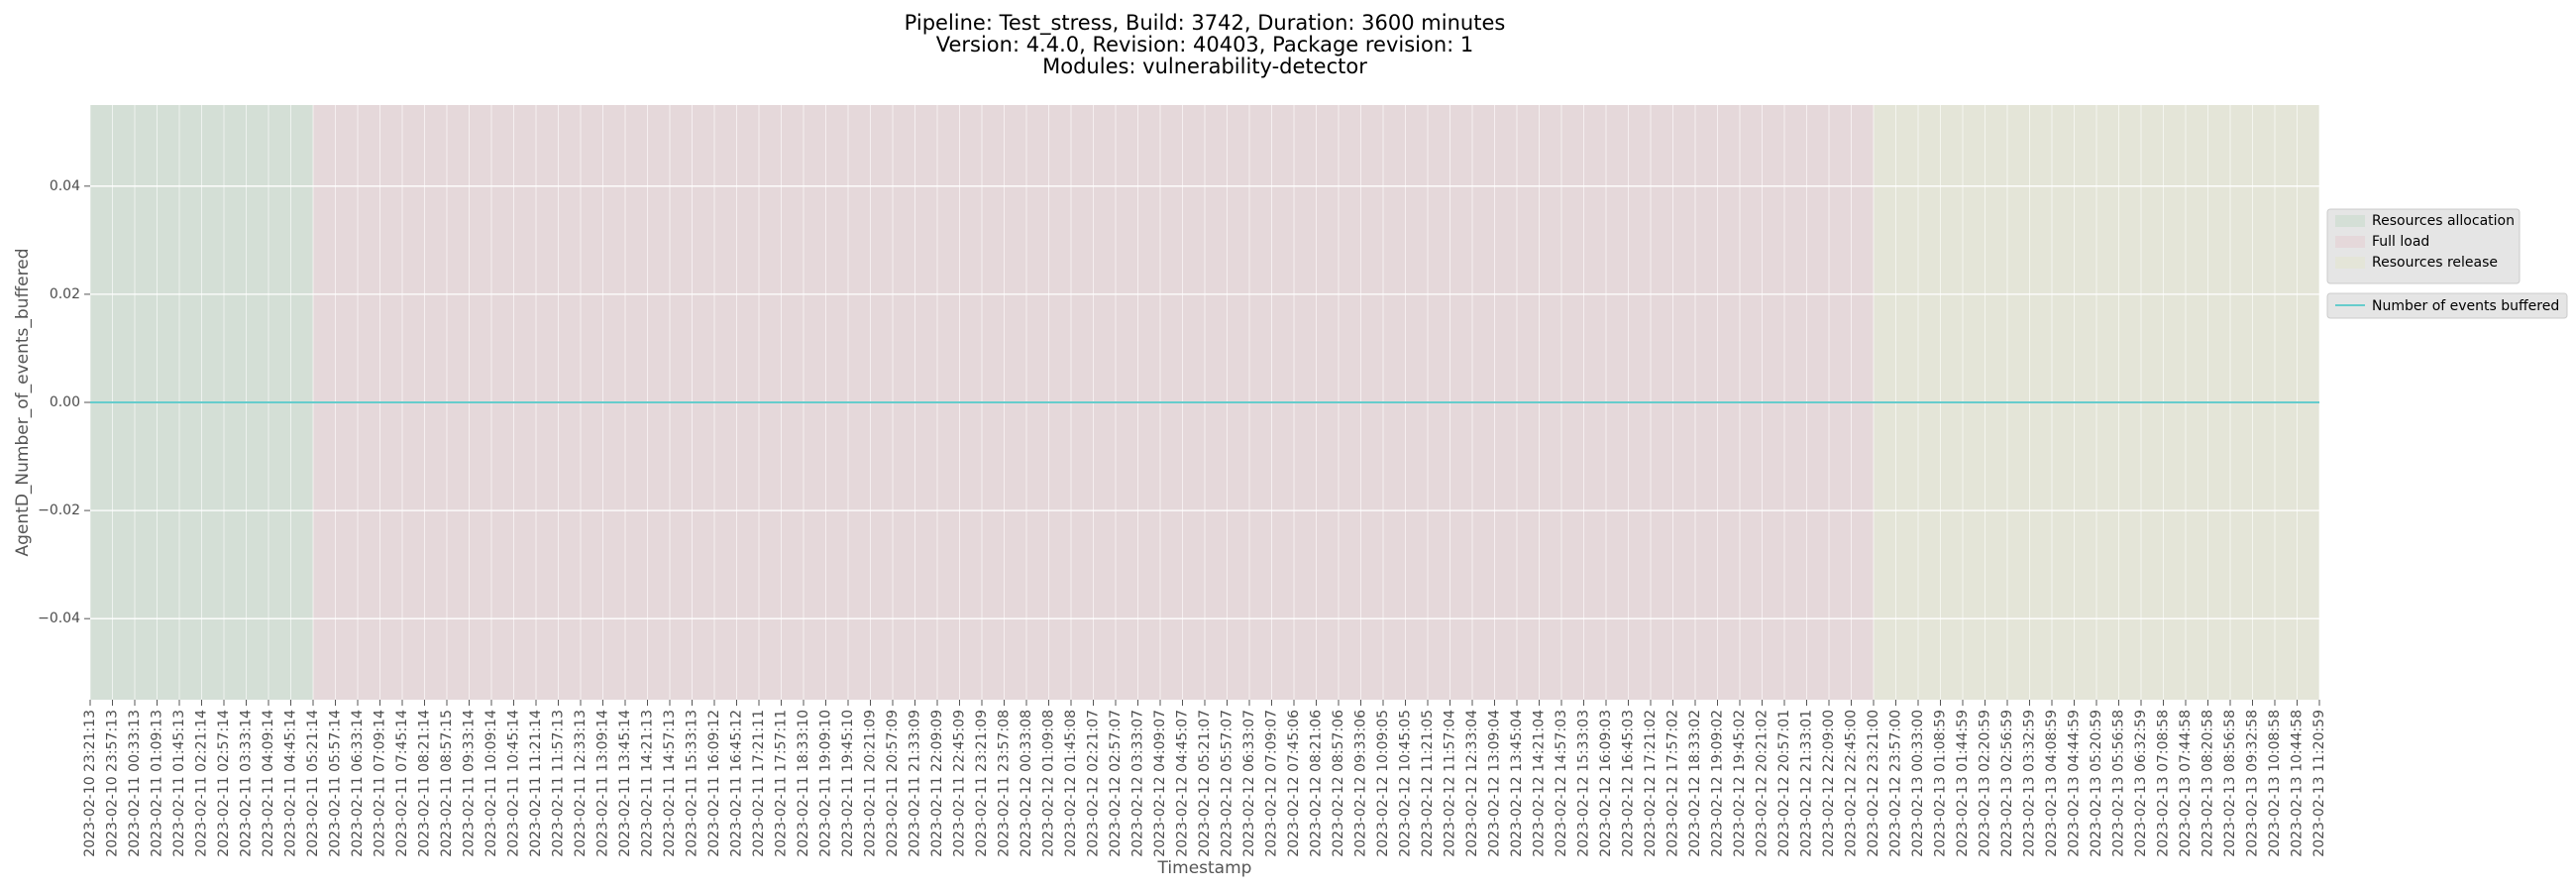 This screenshot has width=2576, height=892. What do you see at coordinates (1451, 784) in the screenshot?
I see `x-tick-label: 2023-02-12 11:57:04` at bounding box center [1451, 784].